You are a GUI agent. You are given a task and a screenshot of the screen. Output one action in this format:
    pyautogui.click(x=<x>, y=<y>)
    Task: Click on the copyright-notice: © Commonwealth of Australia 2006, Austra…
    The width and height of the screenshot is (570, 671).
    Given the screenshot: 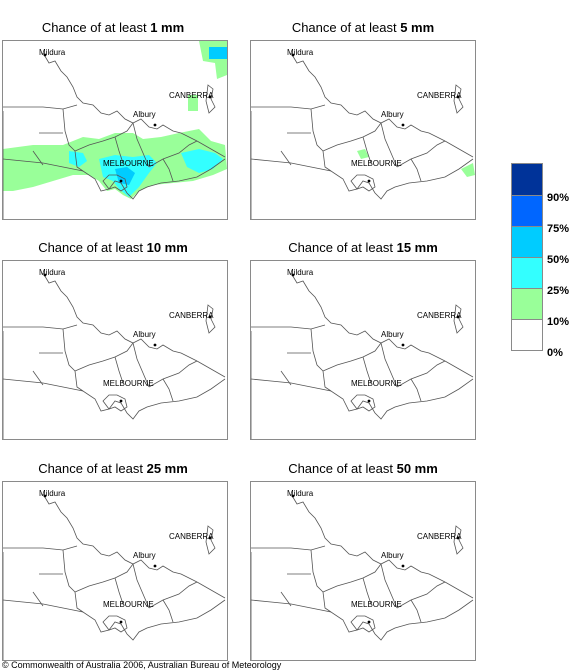 What is the action you would take?
    pyautogui.click(x=142, y=665)
    